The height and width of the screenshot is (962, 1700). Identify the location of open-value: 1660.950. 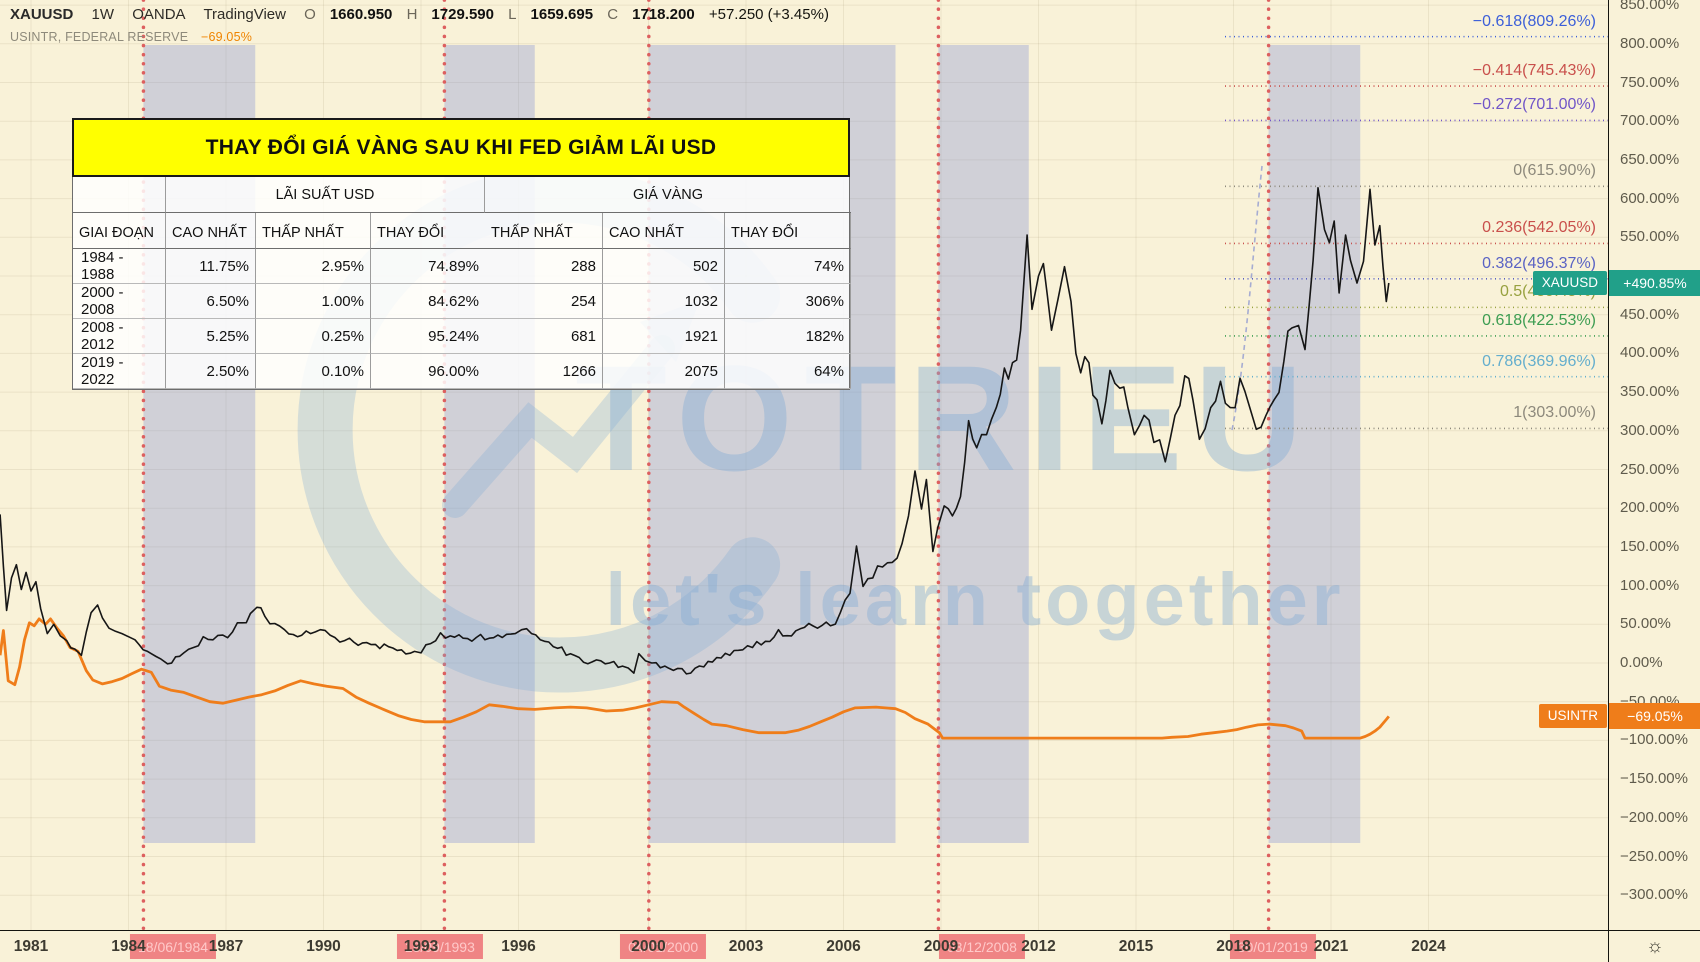
(361, 14).